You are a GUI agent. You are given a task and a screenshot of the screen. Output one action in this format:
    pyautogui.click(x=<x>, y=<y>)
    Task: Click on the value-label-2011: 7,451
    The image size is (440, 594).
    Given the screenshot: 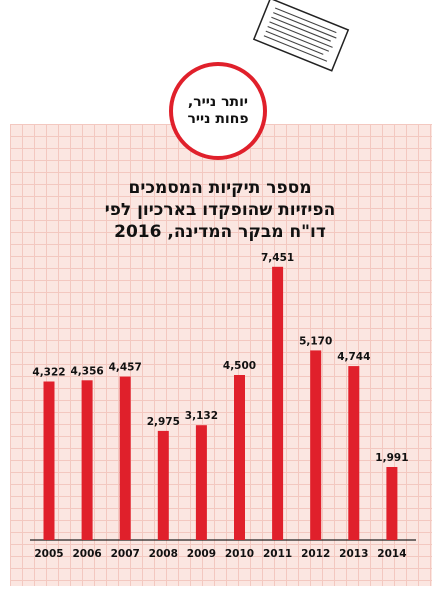 What is the action you would take?
    pyautogui.click(x=277, y=258)
    